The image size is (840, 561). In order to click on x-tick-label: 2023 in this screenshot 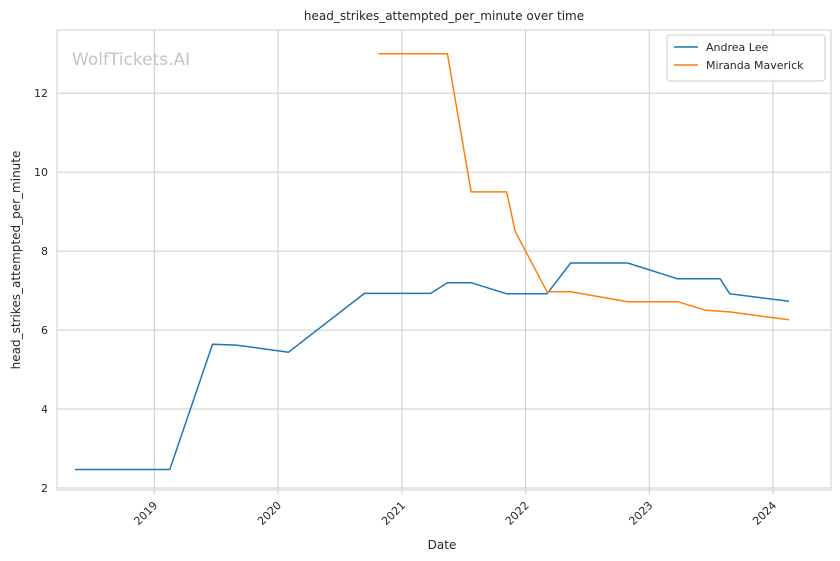, I will do `click(640, 513)`.